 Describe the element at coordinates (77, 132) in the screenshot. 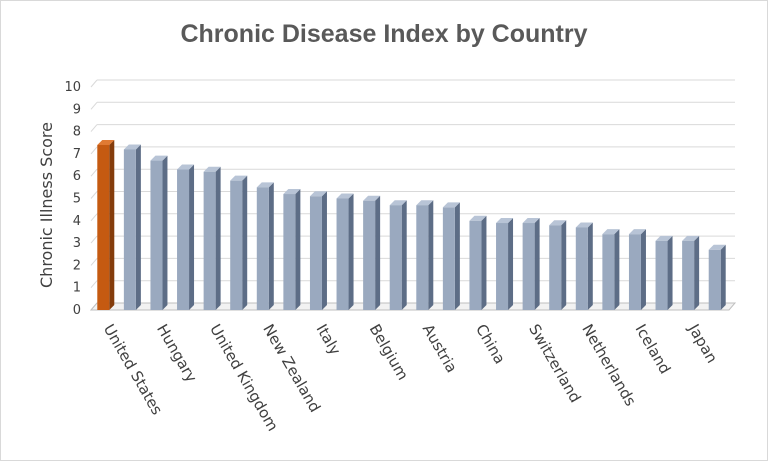

I see `y-tick-label: 8` at that location.